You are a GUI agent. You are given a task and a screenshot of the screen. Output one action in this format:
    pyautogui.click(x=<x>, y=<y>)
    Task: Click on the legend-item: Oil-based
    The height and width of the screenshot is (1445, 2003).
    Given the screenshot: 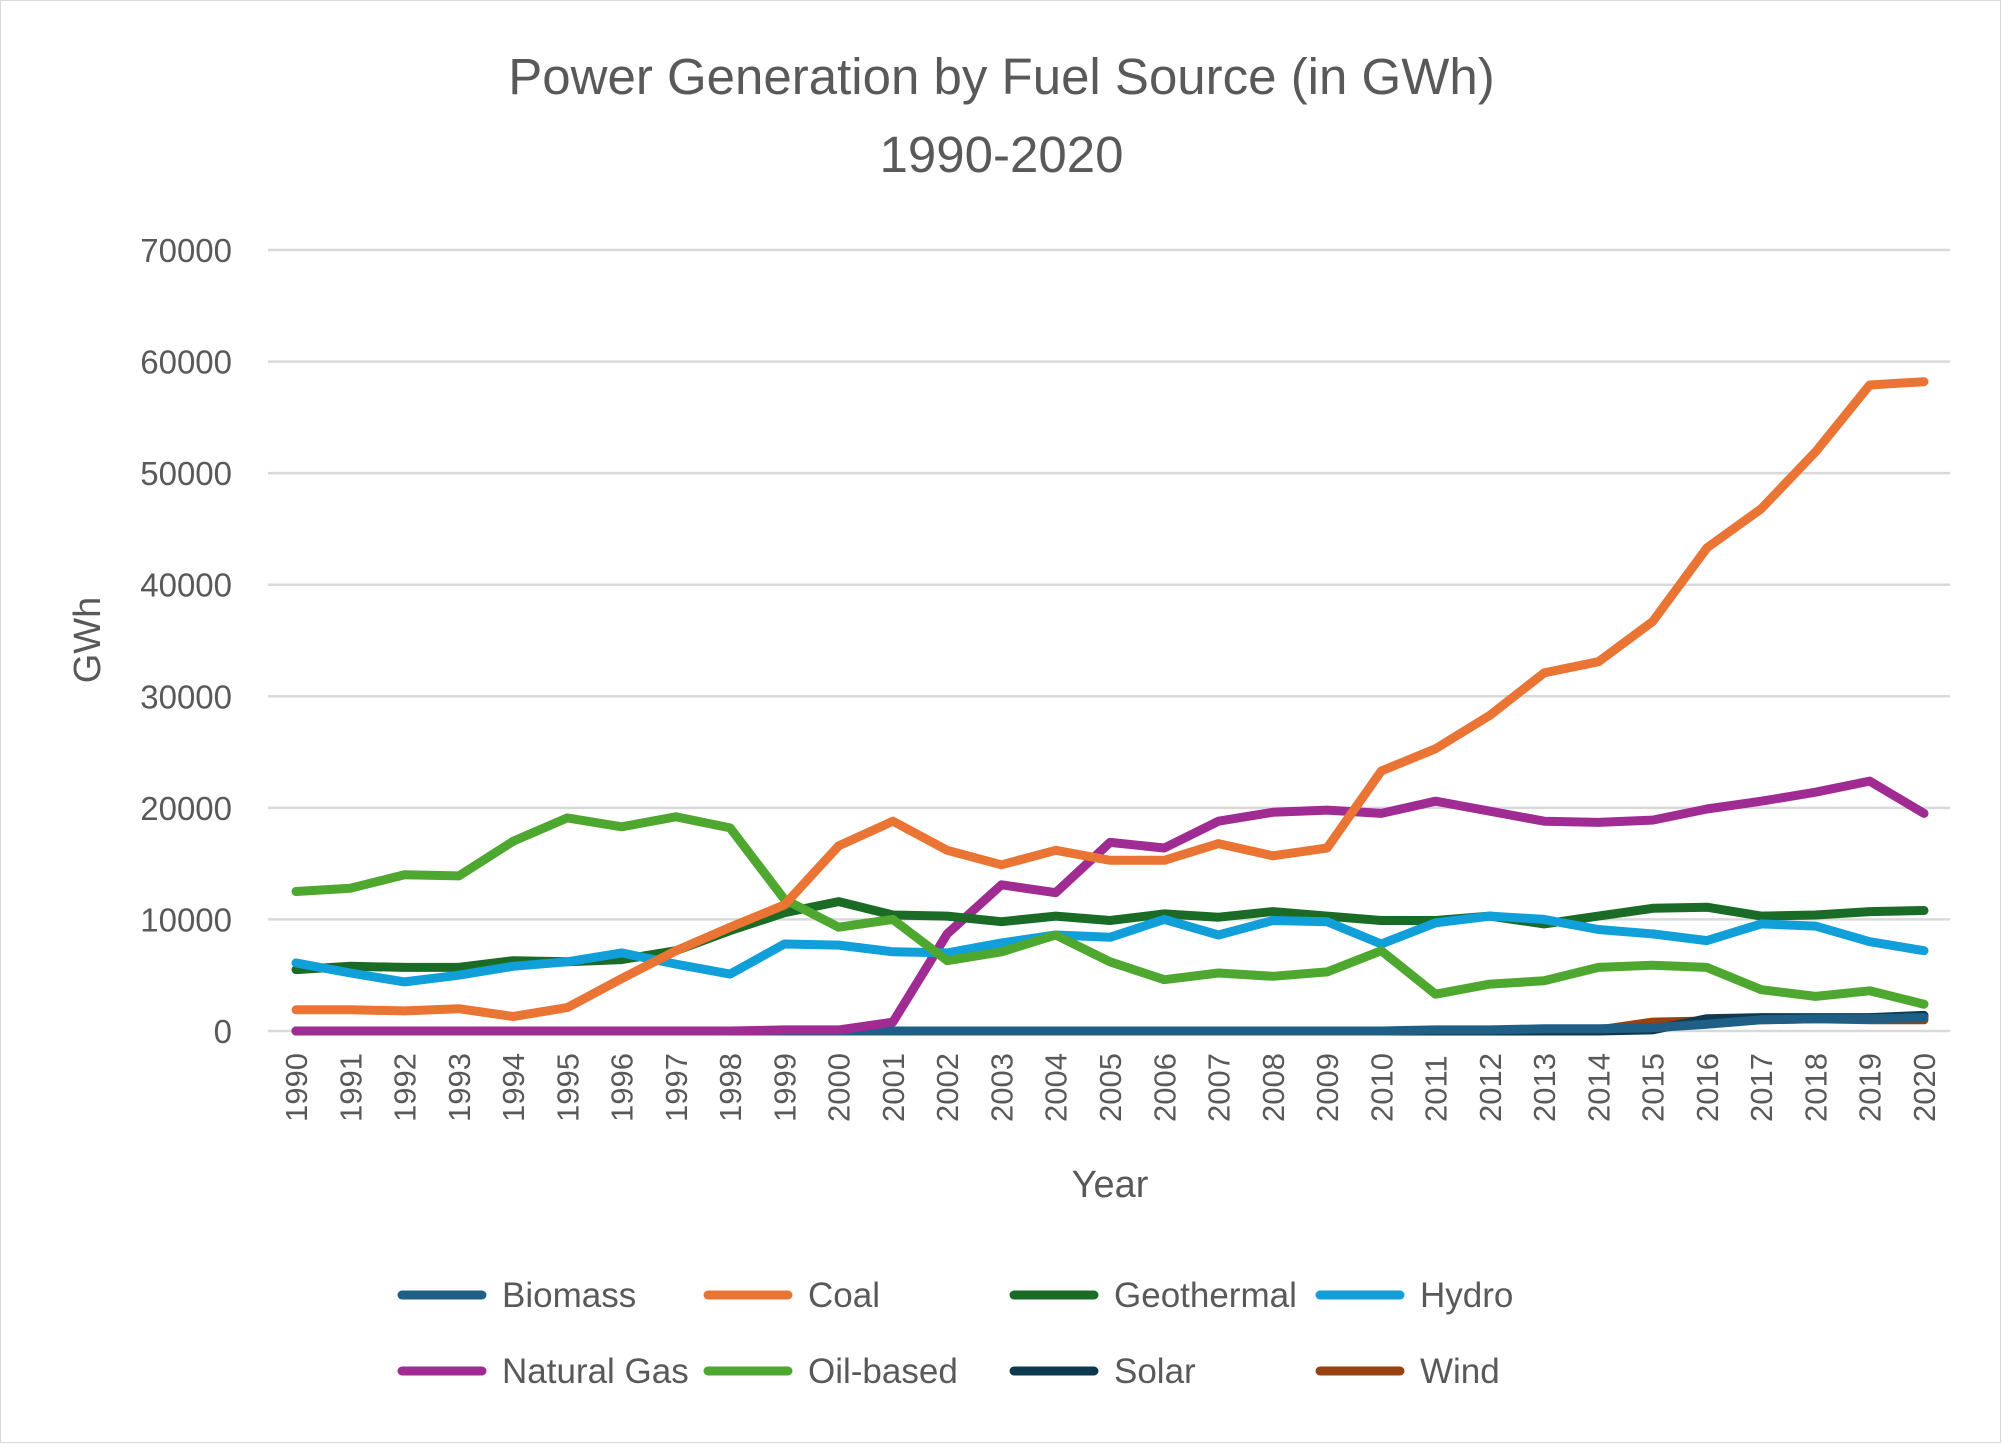 What is the action you would take?
    pyautogui.click(x=830, y=1371)
    